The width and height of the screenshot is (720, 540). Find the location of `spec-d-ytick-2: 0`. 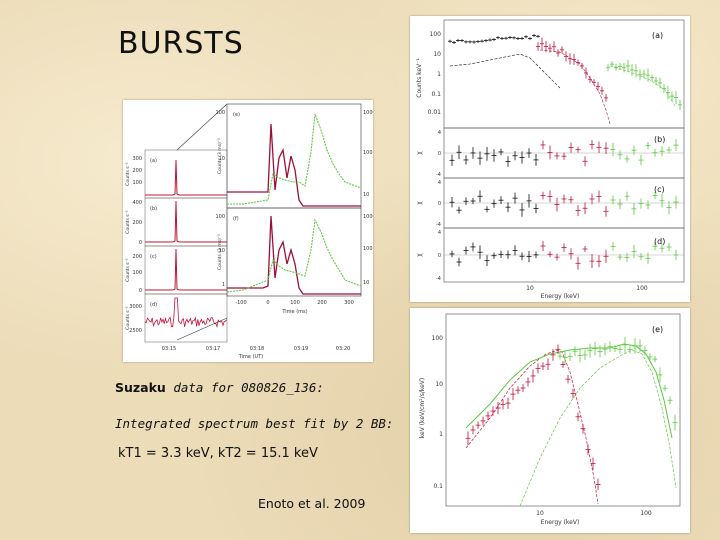

spec-d-ytick-2: 0 is located at coordinates (439, 256).